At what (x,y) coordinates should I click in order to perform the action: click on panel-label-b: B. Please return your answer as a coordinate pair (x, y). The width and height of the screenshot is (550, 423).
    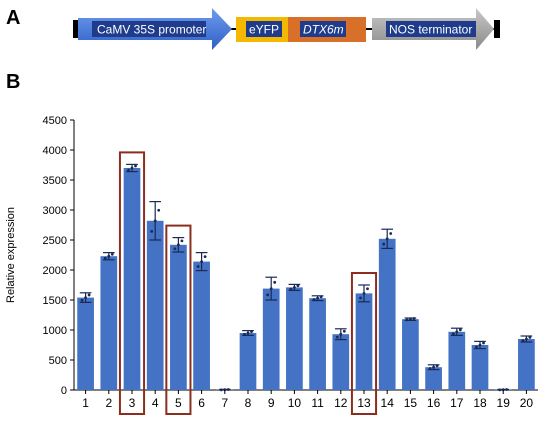
    Looking at the image, I should click on (13, 82).